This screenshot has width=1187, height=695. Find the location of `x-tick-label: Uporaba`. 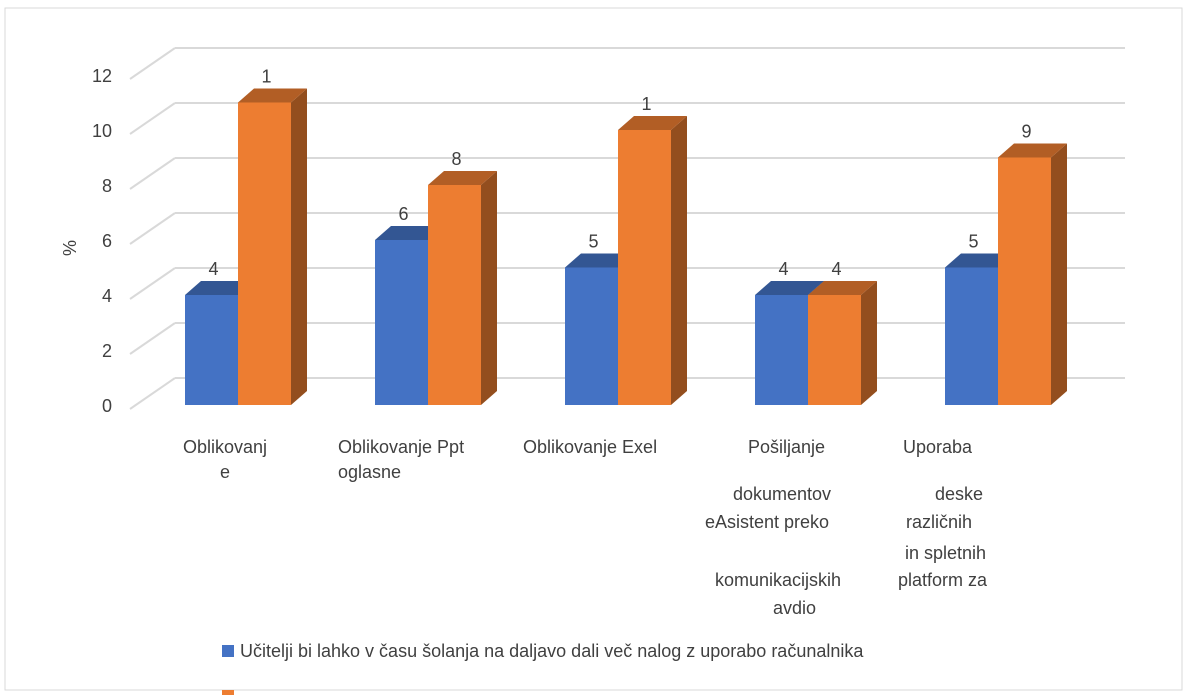

x-tick-label: Uporaba is located at coordinates (938, 447).